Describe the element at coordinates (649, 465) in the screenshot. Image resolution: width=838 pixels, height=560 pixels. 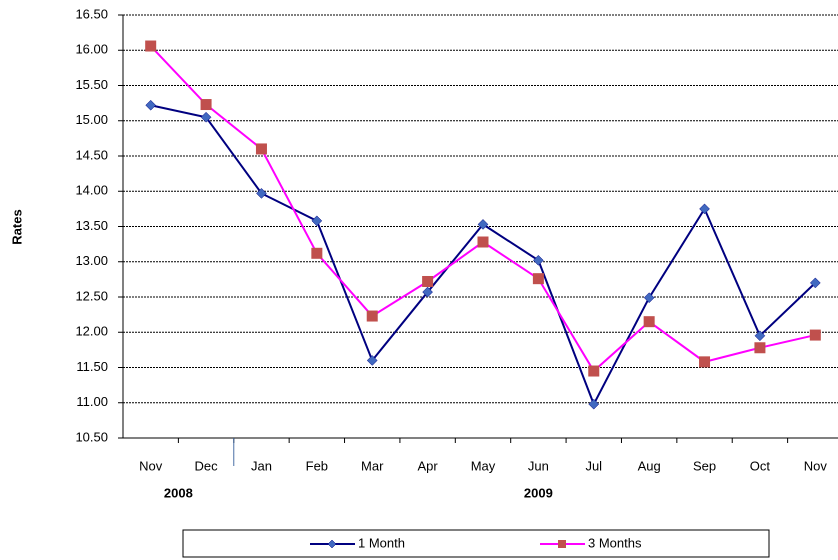
I see `x-tick-label: Aug` at that location.